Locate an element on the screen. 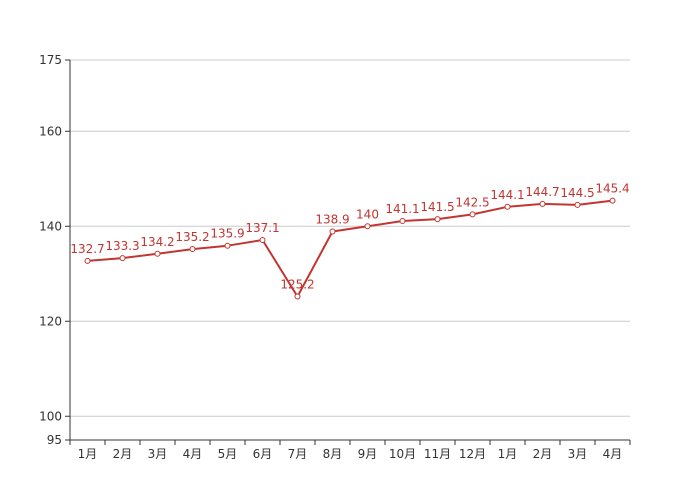 The height and width of the screenshot is (504, 700). data-label: 140 is located at coordinates (367, 214).